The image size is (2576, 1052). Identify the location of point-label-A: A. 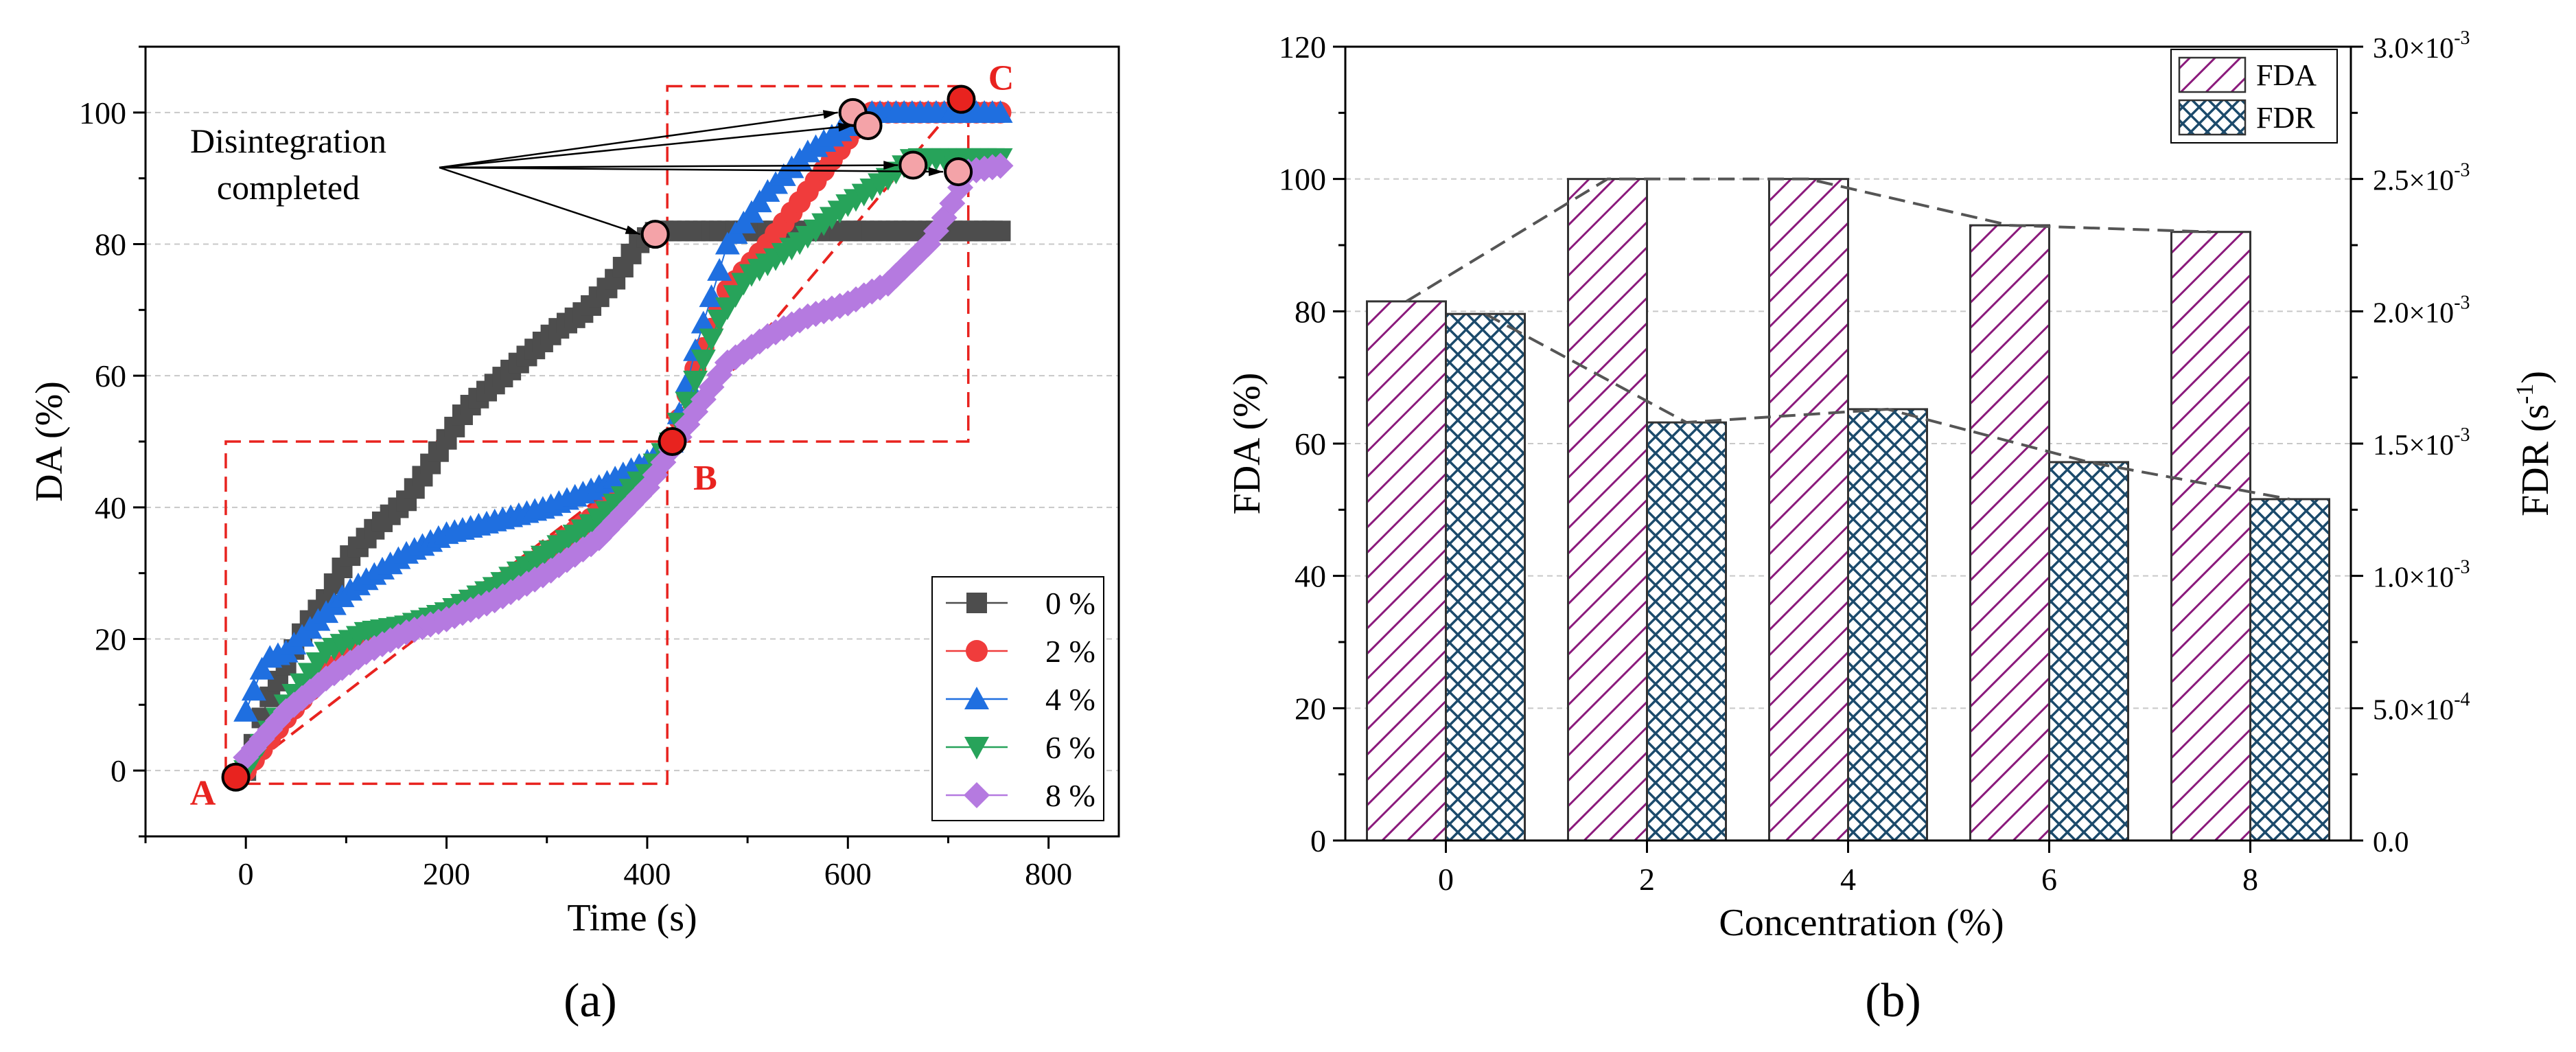
(203, 793).